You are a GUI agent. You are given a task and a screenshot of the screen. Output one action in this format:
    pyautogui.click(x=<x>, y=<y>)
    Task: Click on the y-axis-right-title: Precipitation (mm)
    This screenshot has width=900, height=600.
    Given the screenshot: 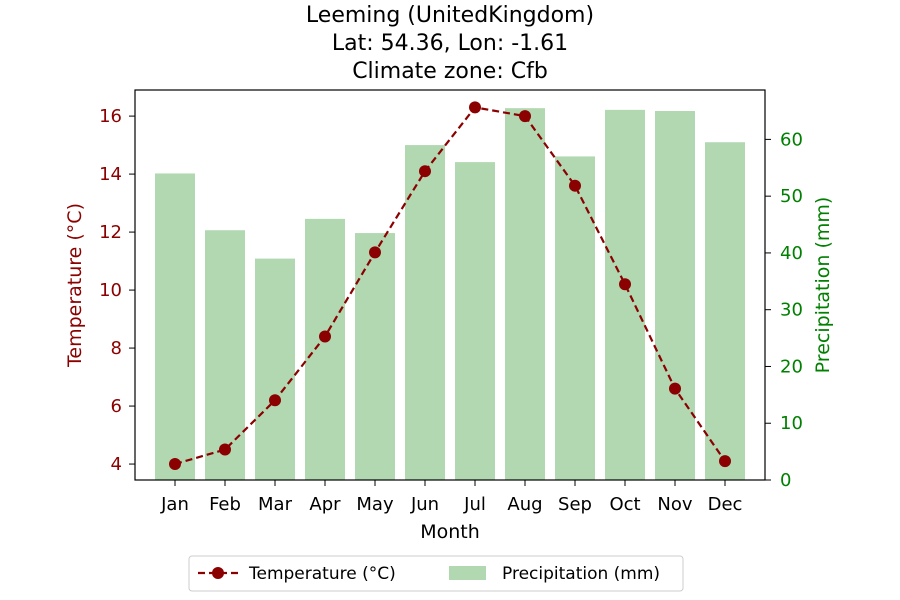 What is the action you would take?
    pyautogui.click(x=823, y=285)
    